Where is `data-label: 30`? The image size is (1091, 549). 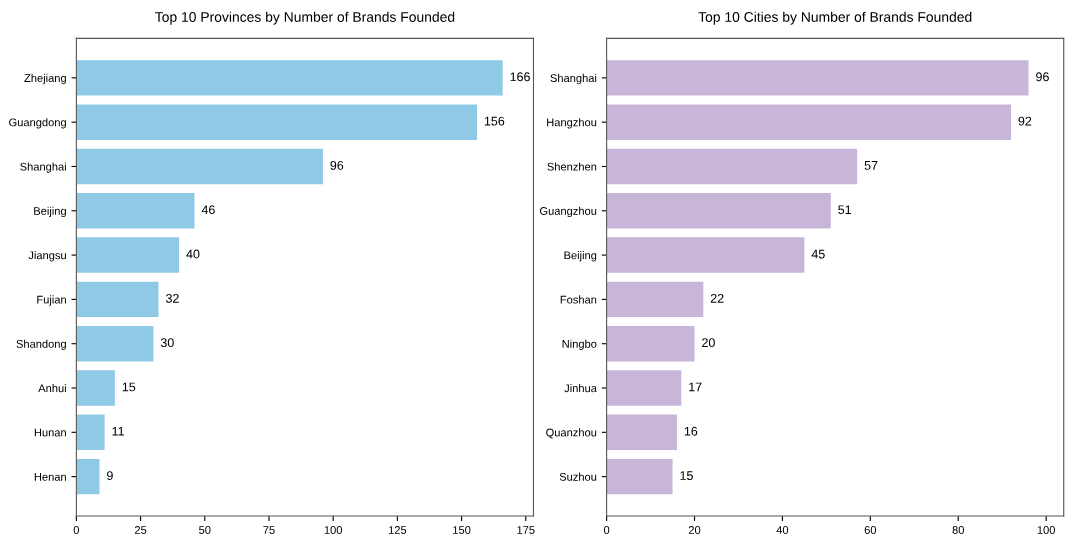
data-label: 30 is located at coordinates (167, 343).